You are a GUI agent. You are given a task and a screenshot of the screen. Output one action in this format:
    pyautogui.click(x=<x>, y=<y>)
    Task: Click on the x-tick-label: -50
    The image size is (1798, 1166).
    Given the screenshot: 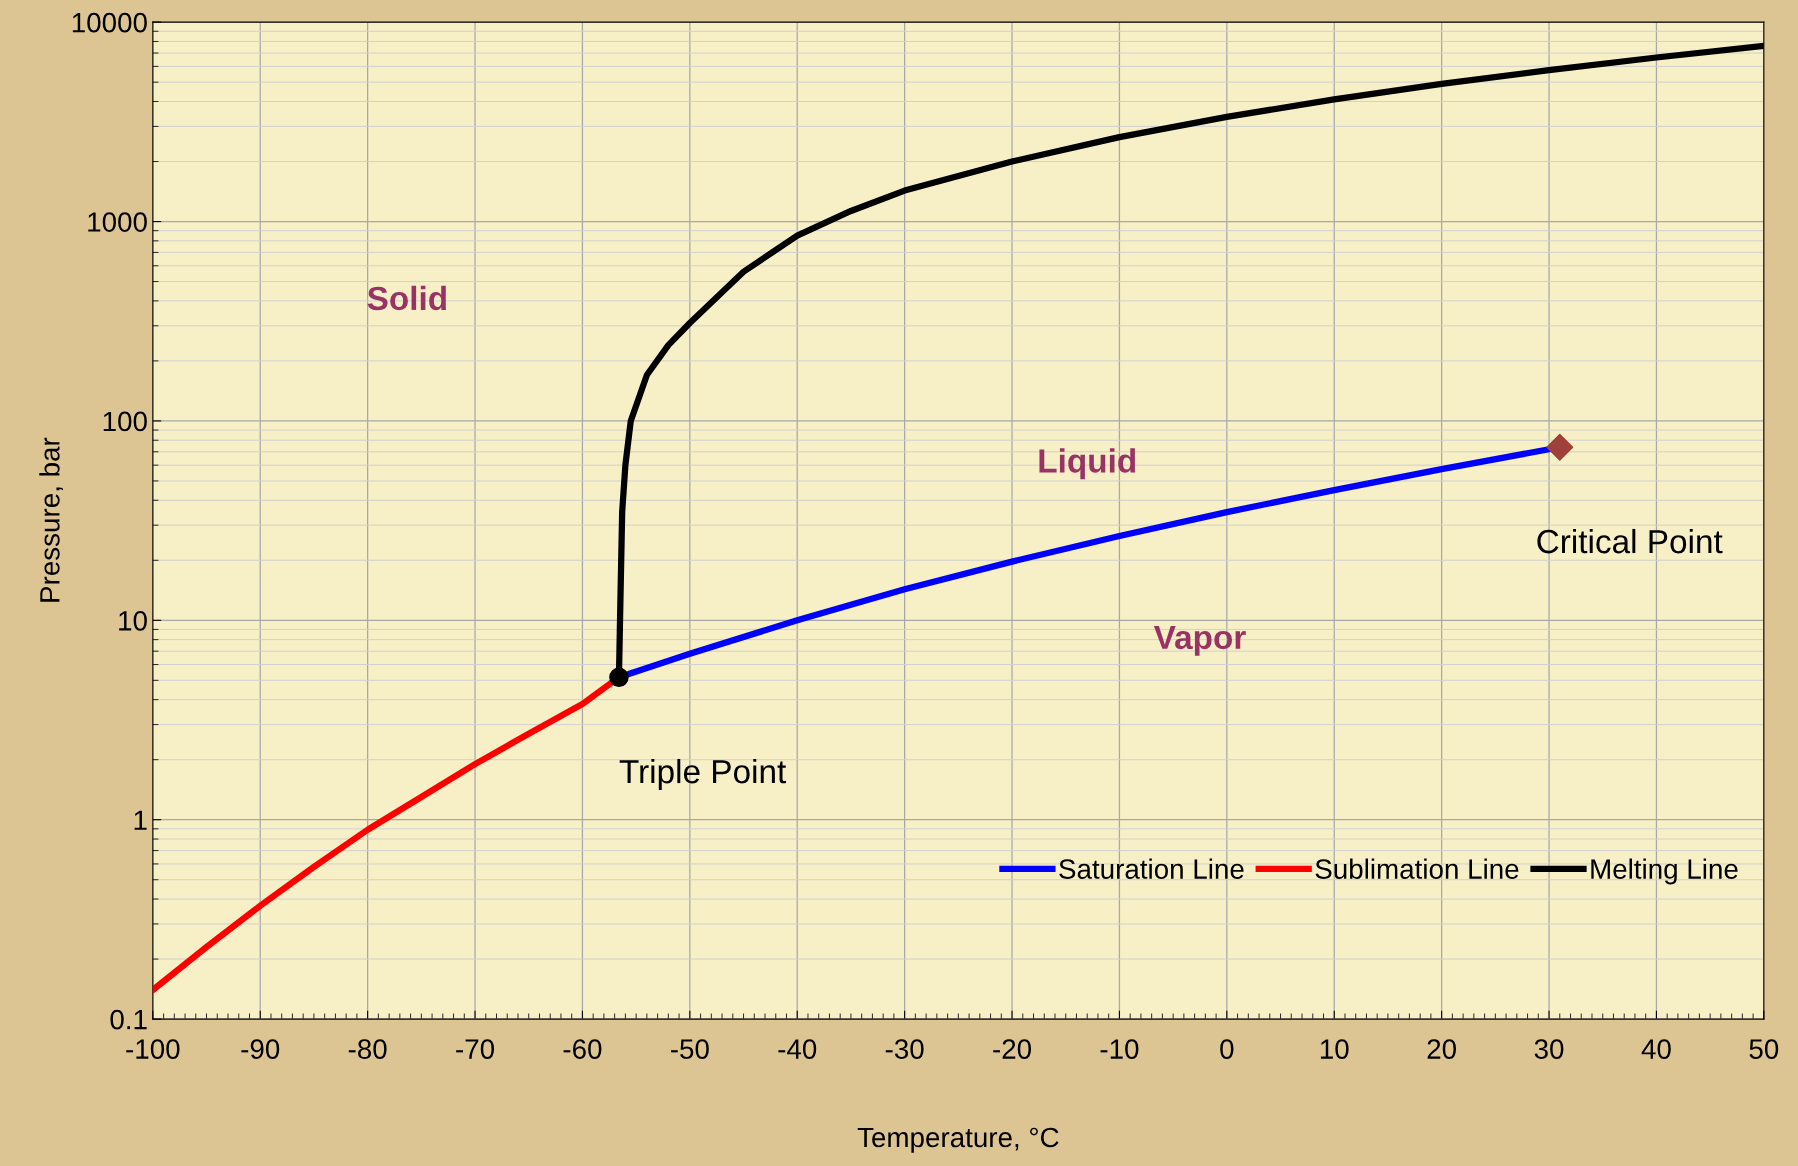 What is the action you would take?
    pyautogui.click(x=689, y=1049)
    